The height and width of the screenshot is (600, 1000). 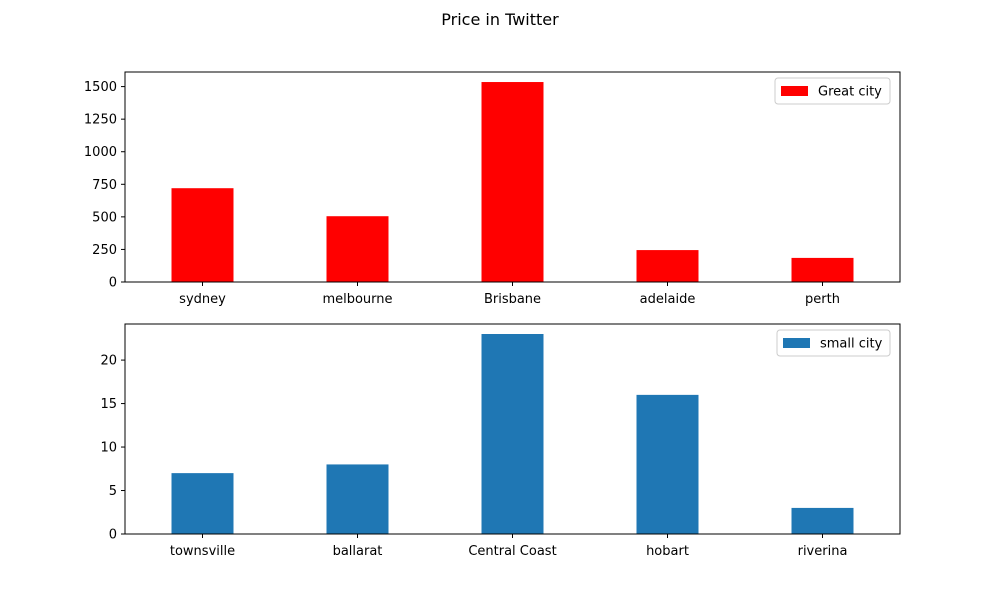 What do you see at coordinates (357, 299) in the screenshot?
I see `x-tick-label: melbourne` at bounding box center [357, 299].